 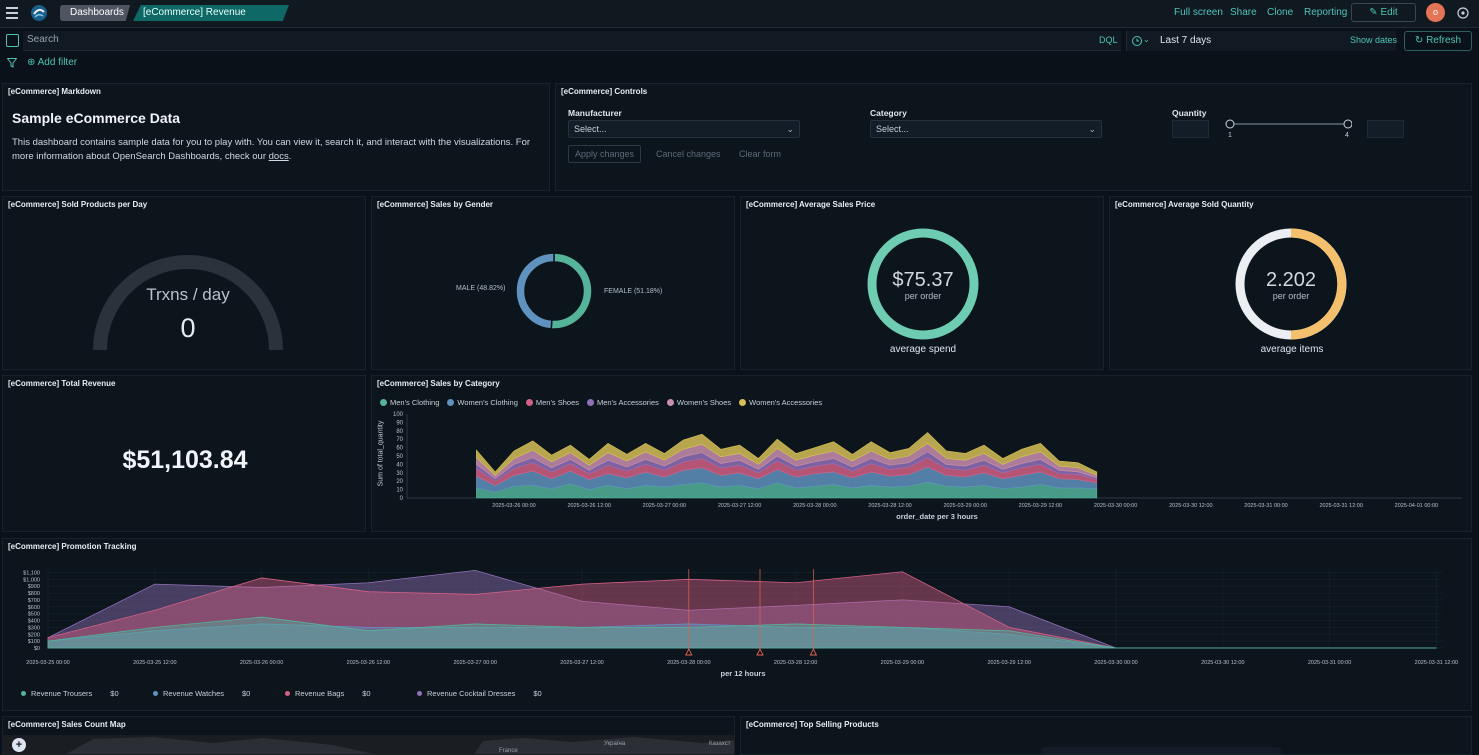 What do you see at coordinates (1108, 40) in the screenshot?
I see `dql-toggle: DQL` at bounding box center [1108, 40].